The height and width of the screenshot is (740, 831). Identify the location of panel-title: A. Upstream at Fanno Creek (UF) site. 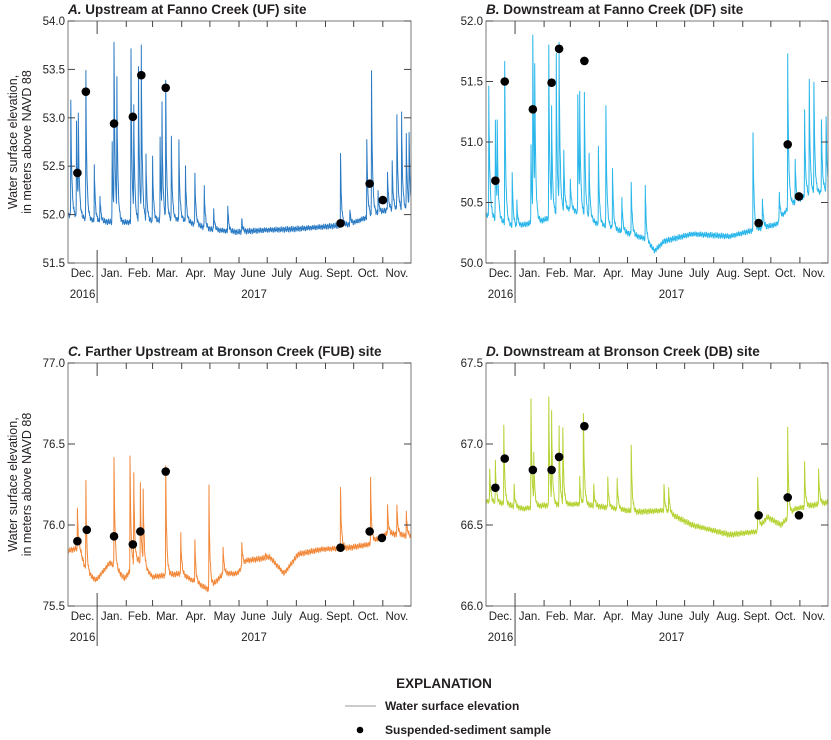
(187, 9).